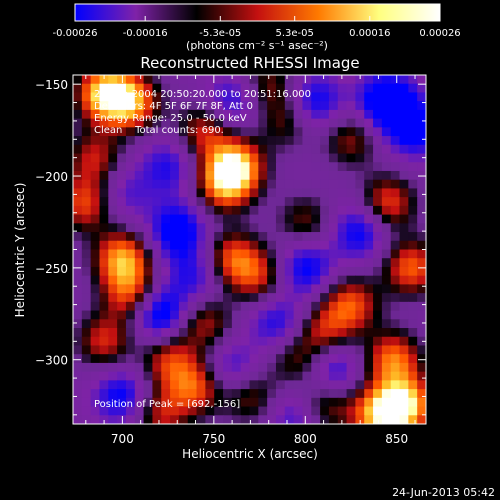  Describe the element at coordinates (396, 439) in the screenshot. I see `x-tick-label: 850` at that location.